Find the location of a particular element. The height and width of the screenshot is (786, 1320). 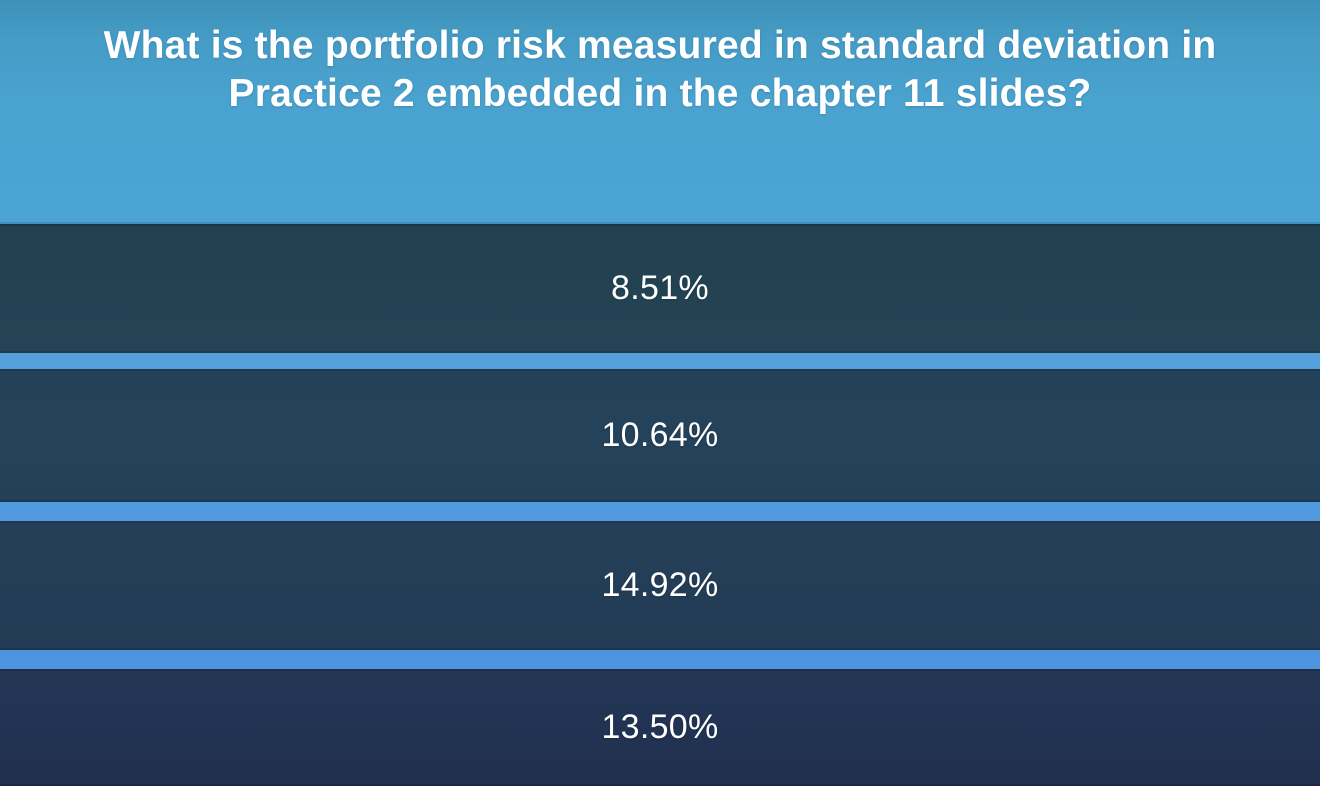

answer-option-4-label: 13.50% is located at coordinates (660, 727).